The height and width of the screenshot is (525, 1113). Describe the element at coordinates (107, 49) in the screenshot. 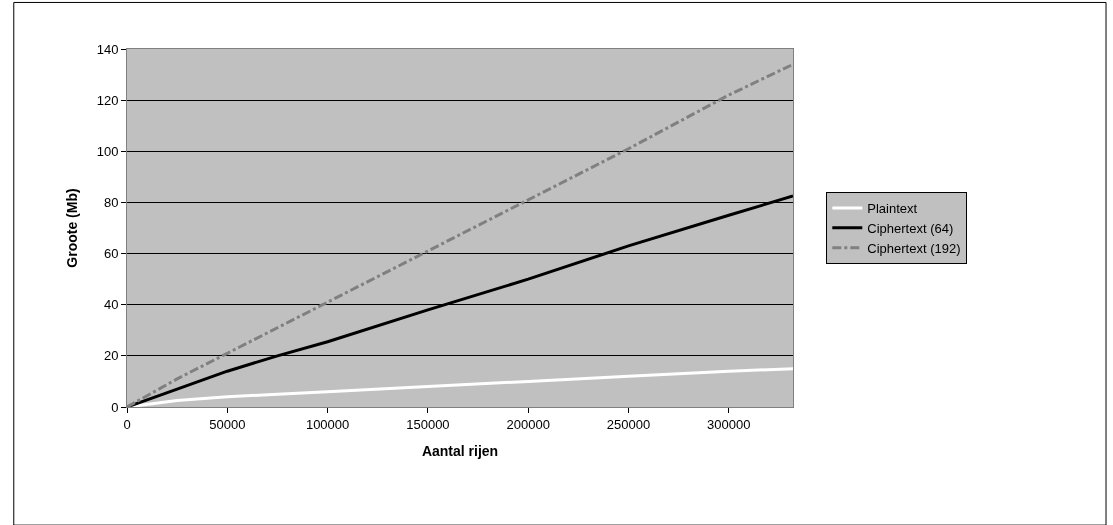

I see `y-tick-label: 140` at that location.